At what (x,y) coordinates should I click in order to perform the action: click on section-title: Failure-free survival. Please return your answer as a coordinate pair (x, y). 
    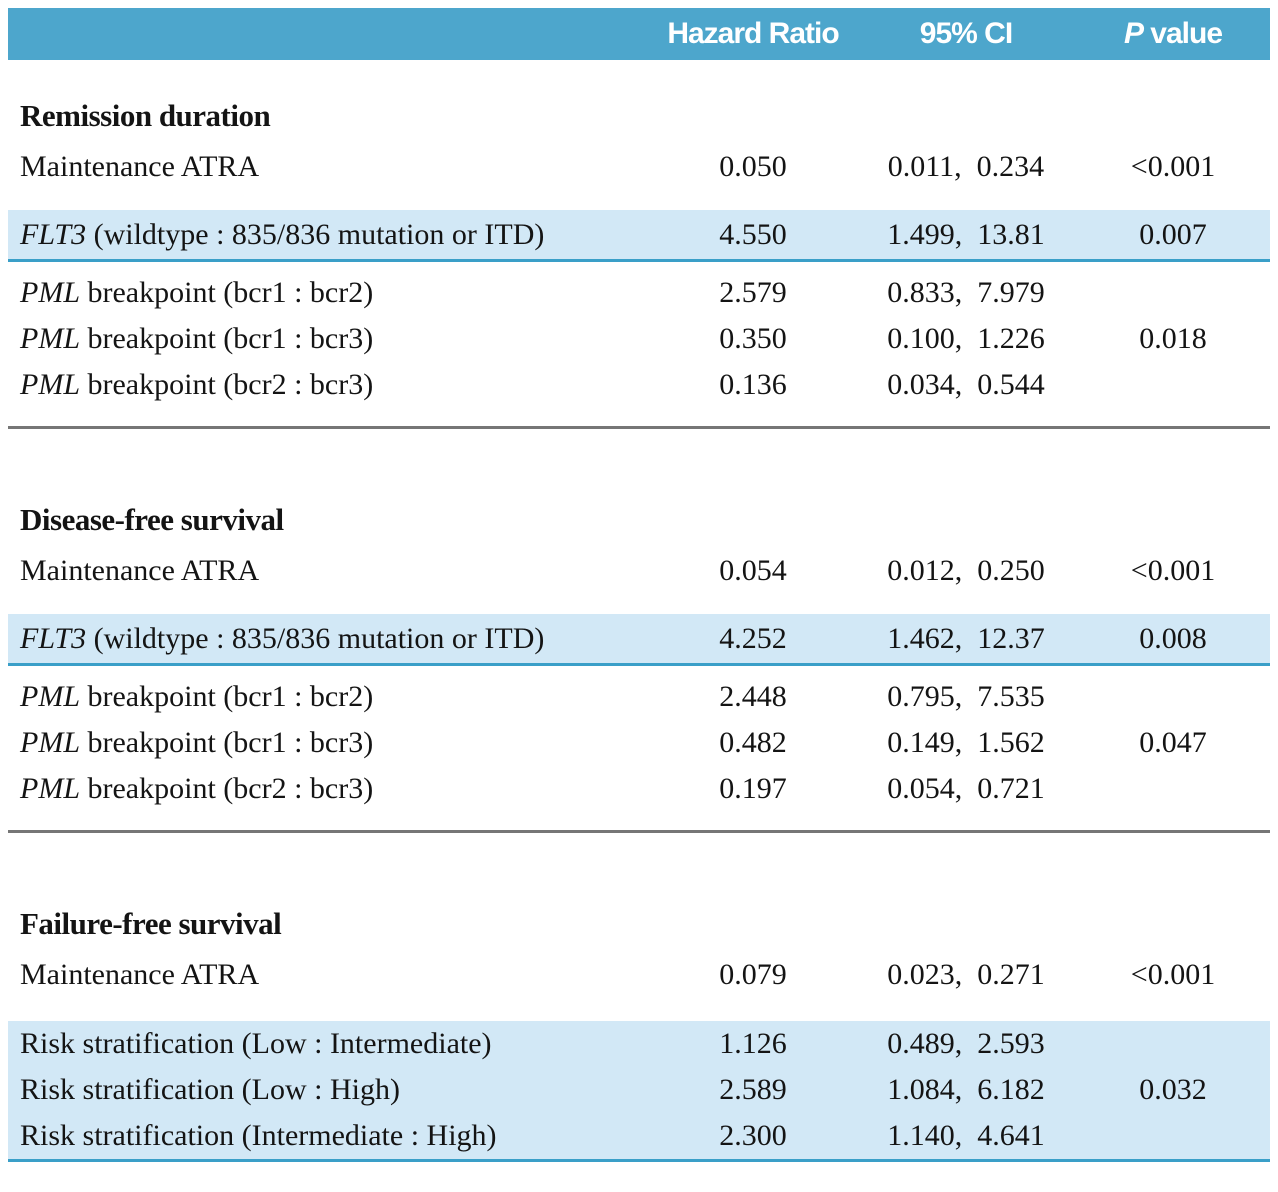
    Looking at the image, I should click on (151, 923).